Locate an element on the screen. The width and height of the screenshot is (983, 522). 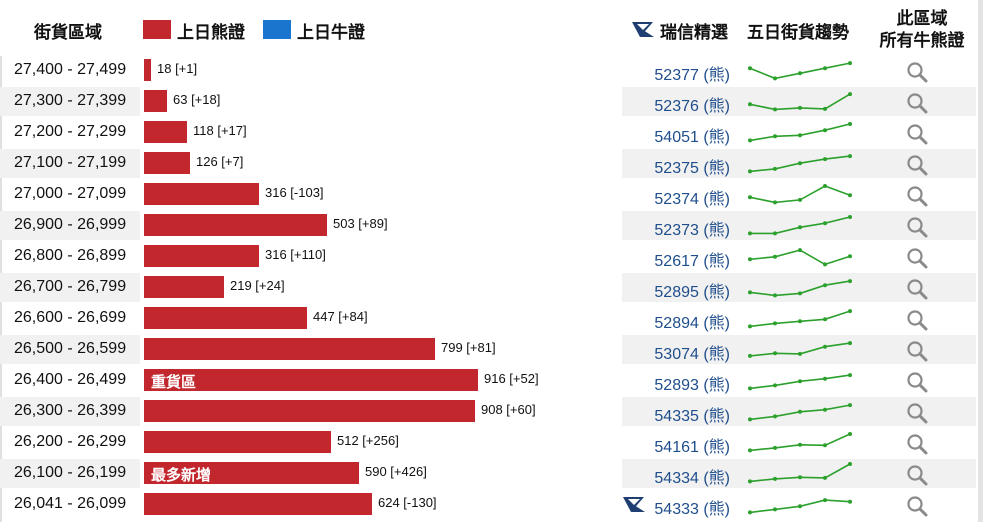
bar-value-label: 63 [+18] is located at coordinates (197, 99).